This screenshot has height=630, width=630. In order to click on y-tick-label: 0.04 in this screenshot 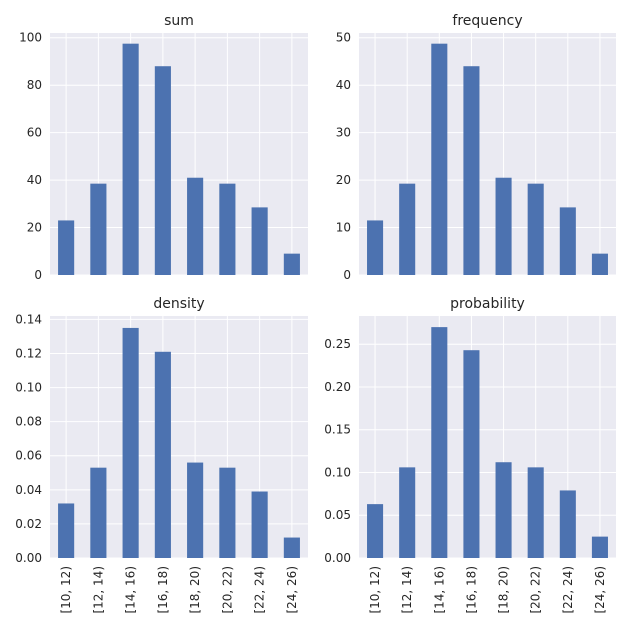, I will do `click(28, 490)`.